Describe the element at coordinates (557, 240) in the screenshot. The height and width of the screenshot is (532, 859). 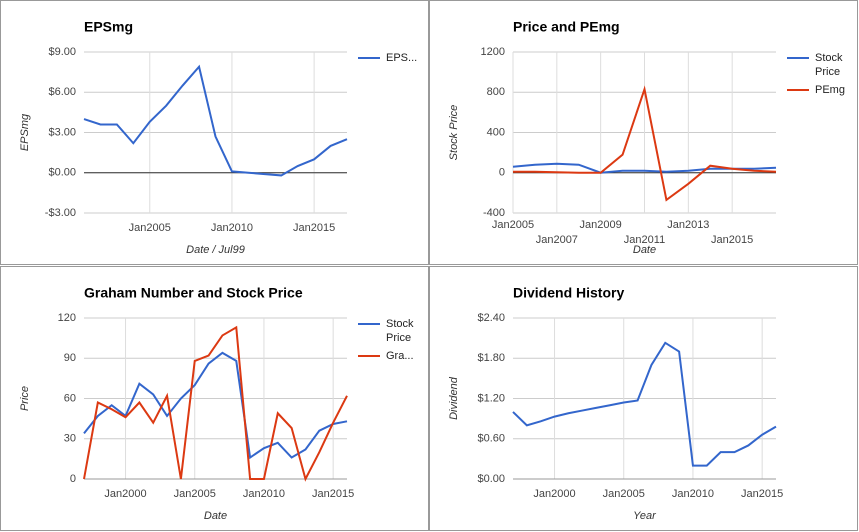
I see `x-tick-label: Jan2007` at that location.